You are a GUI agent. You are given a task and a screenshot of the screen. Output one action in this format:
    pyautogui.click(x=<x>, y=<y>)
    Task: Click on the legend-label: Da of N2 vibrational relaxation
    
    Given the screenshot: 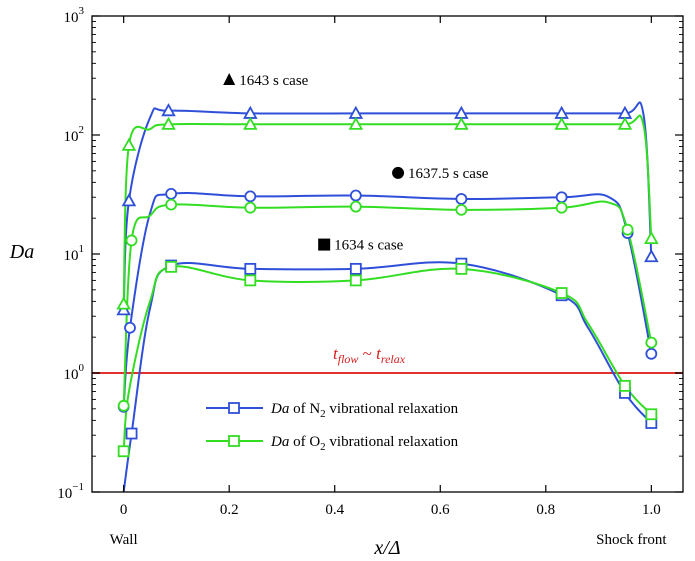 What is the action you would take?
    pyautogui.click(x=364, y=410)
    